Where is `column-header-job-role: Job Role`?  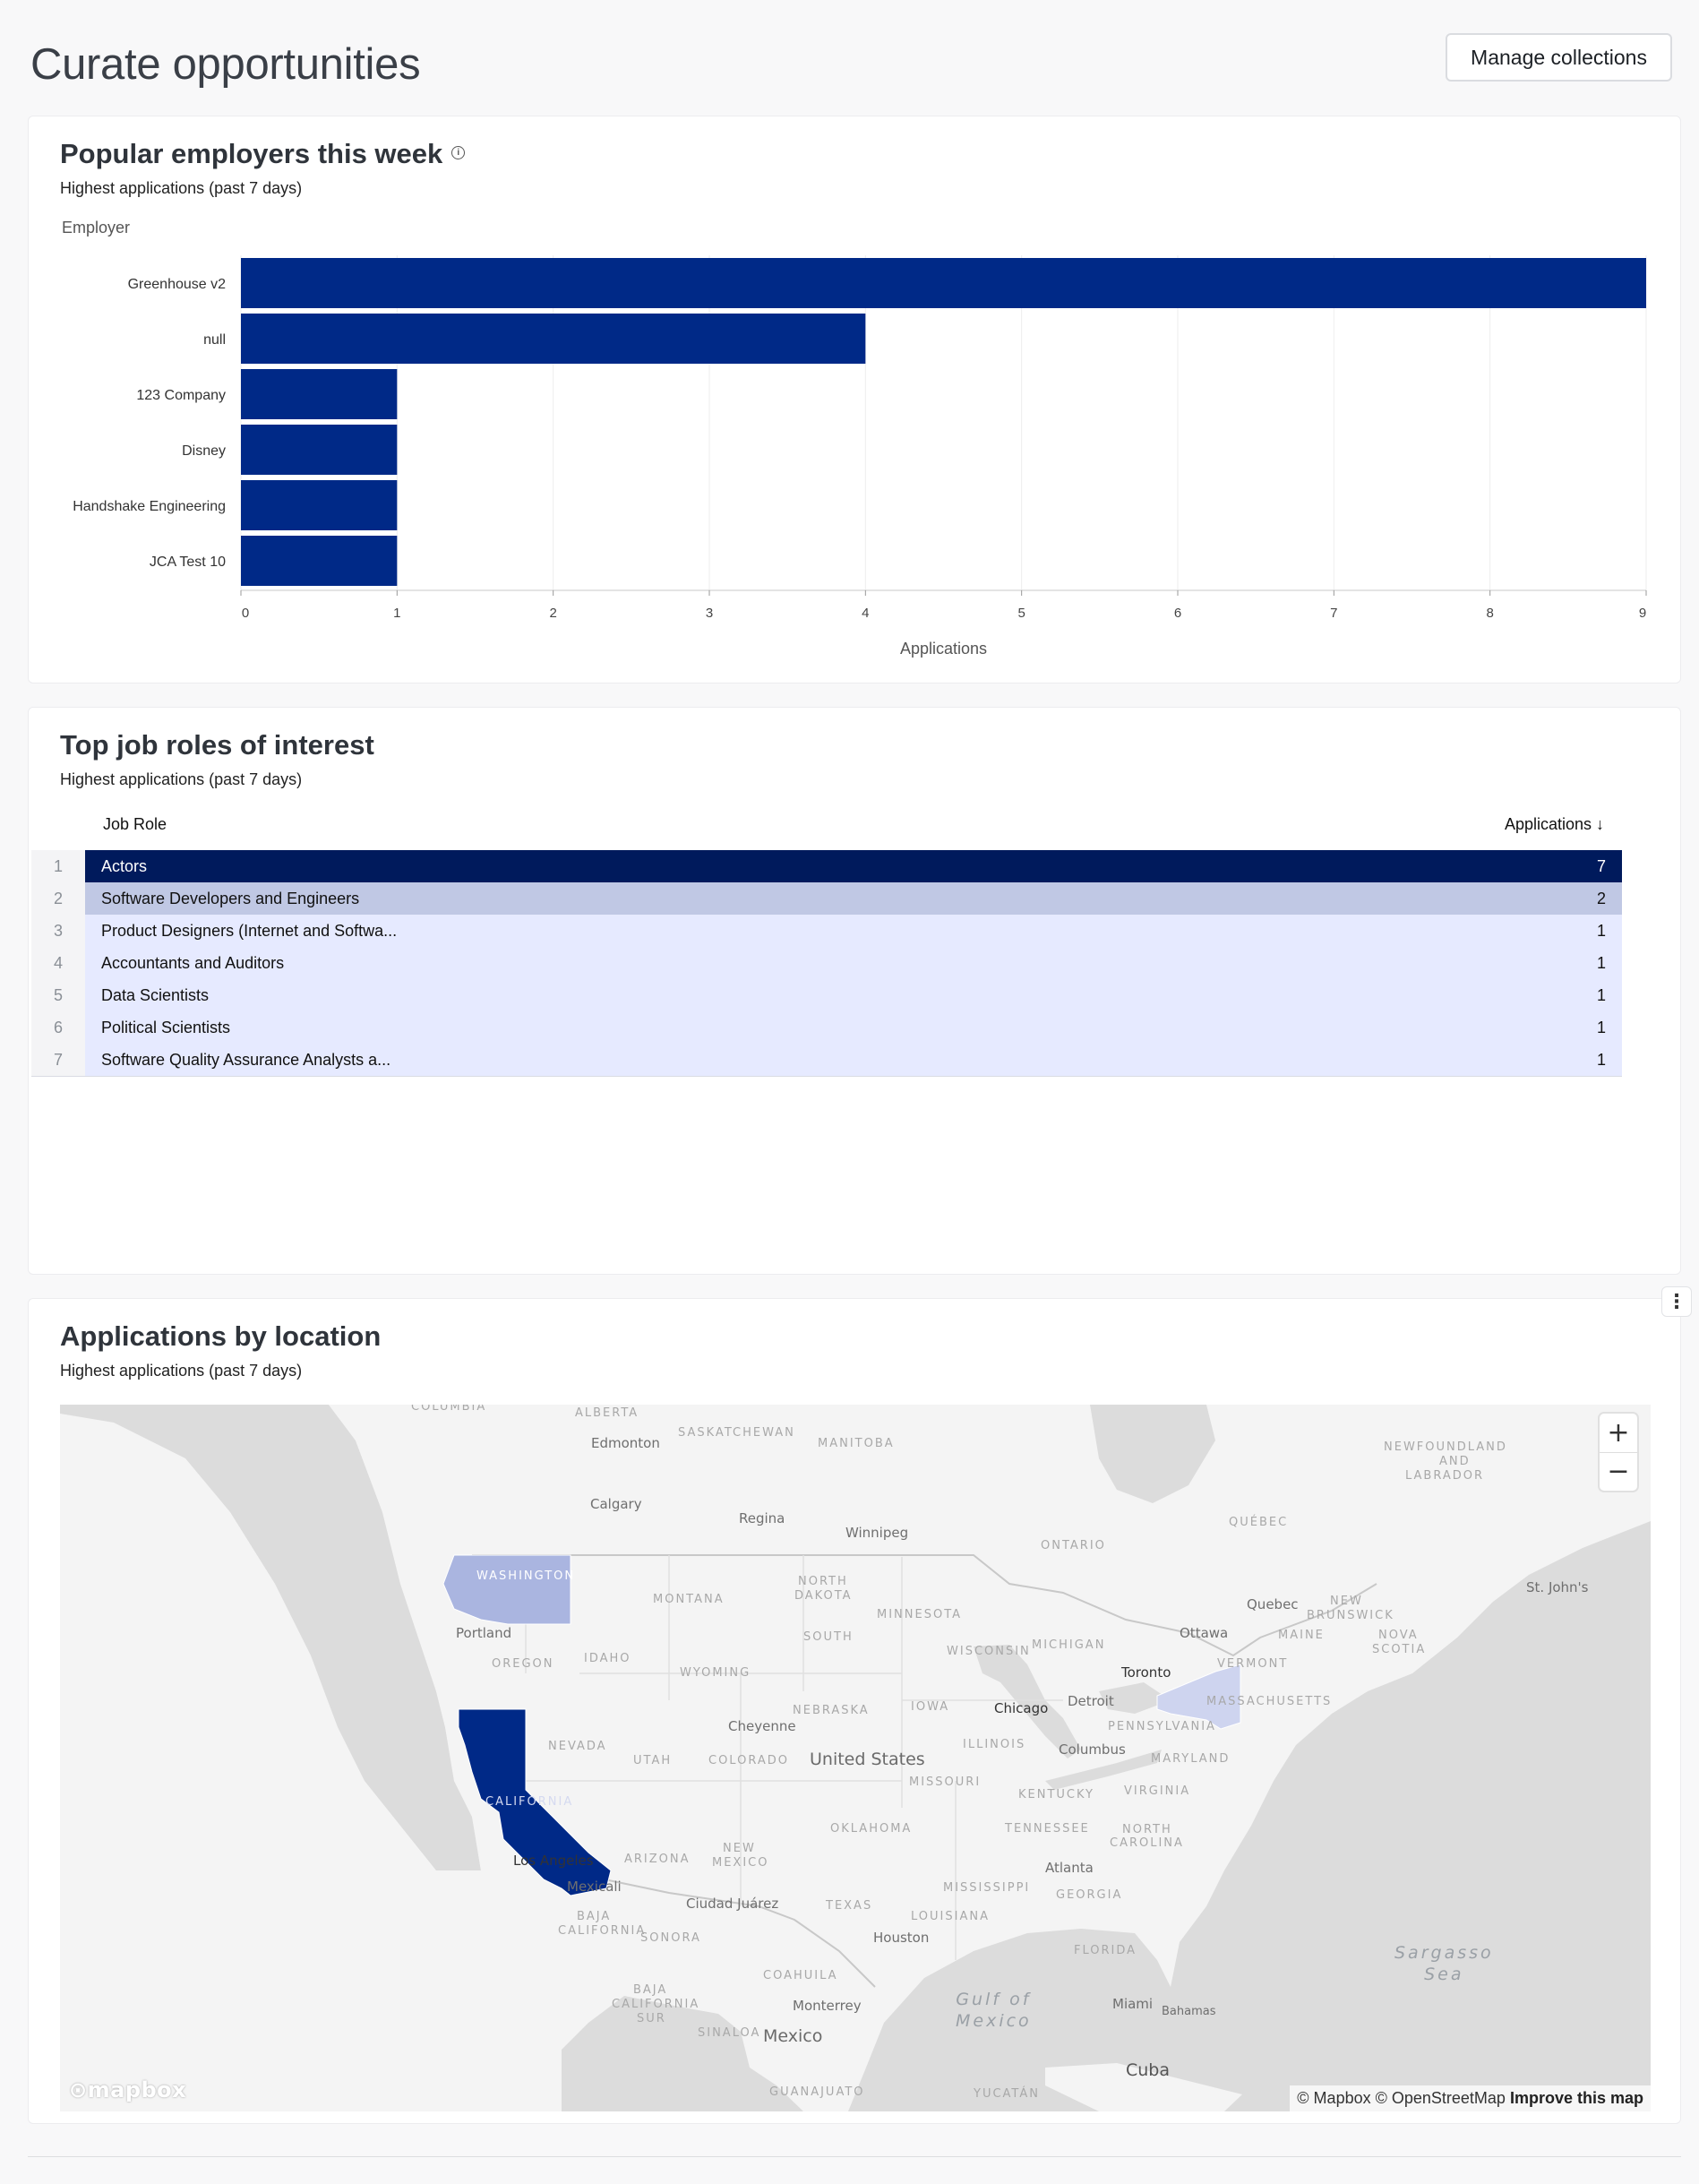
column-header-job-role: Job Role is located at coordinates (135, 824).